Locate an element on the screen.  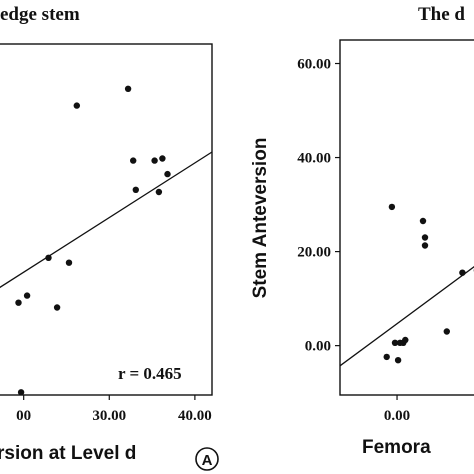
panel-b-y-tick-label-3: 20.00 is located at coordinates (314, 253).